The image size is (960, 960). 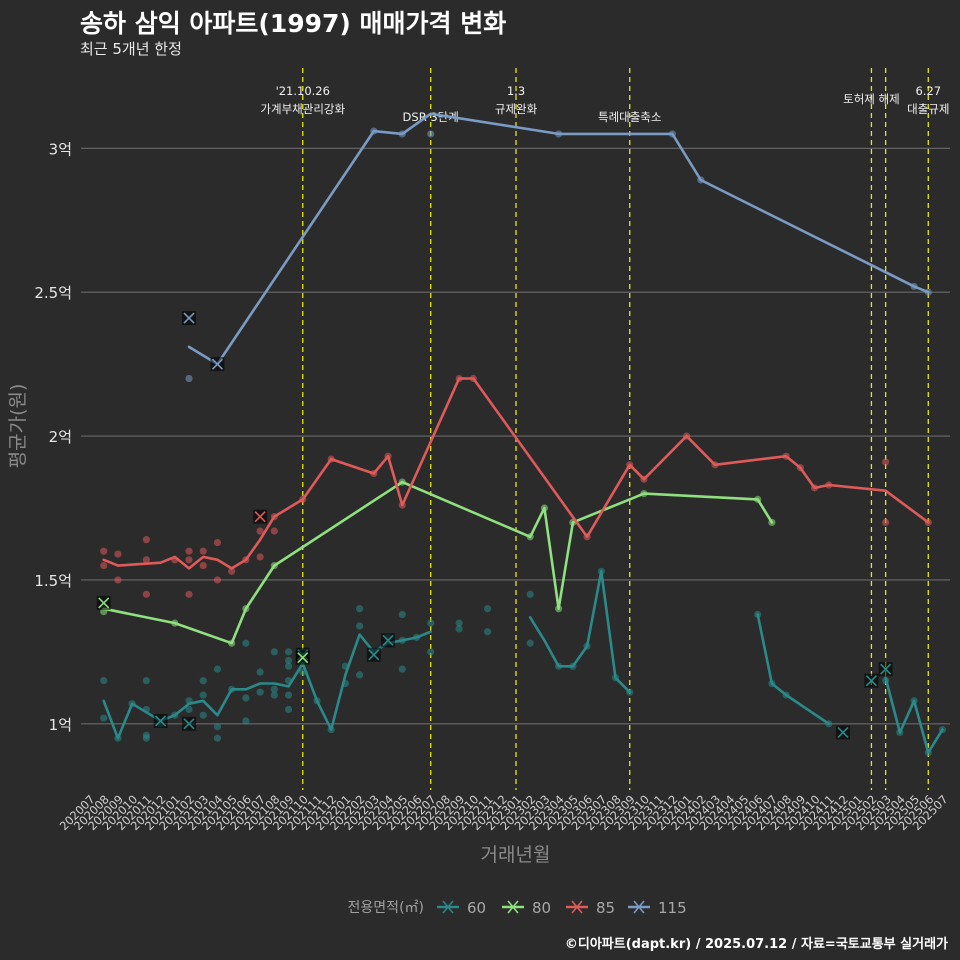 I want to click on y-axis-title: 평균가(원), so click(x=18, y=426).